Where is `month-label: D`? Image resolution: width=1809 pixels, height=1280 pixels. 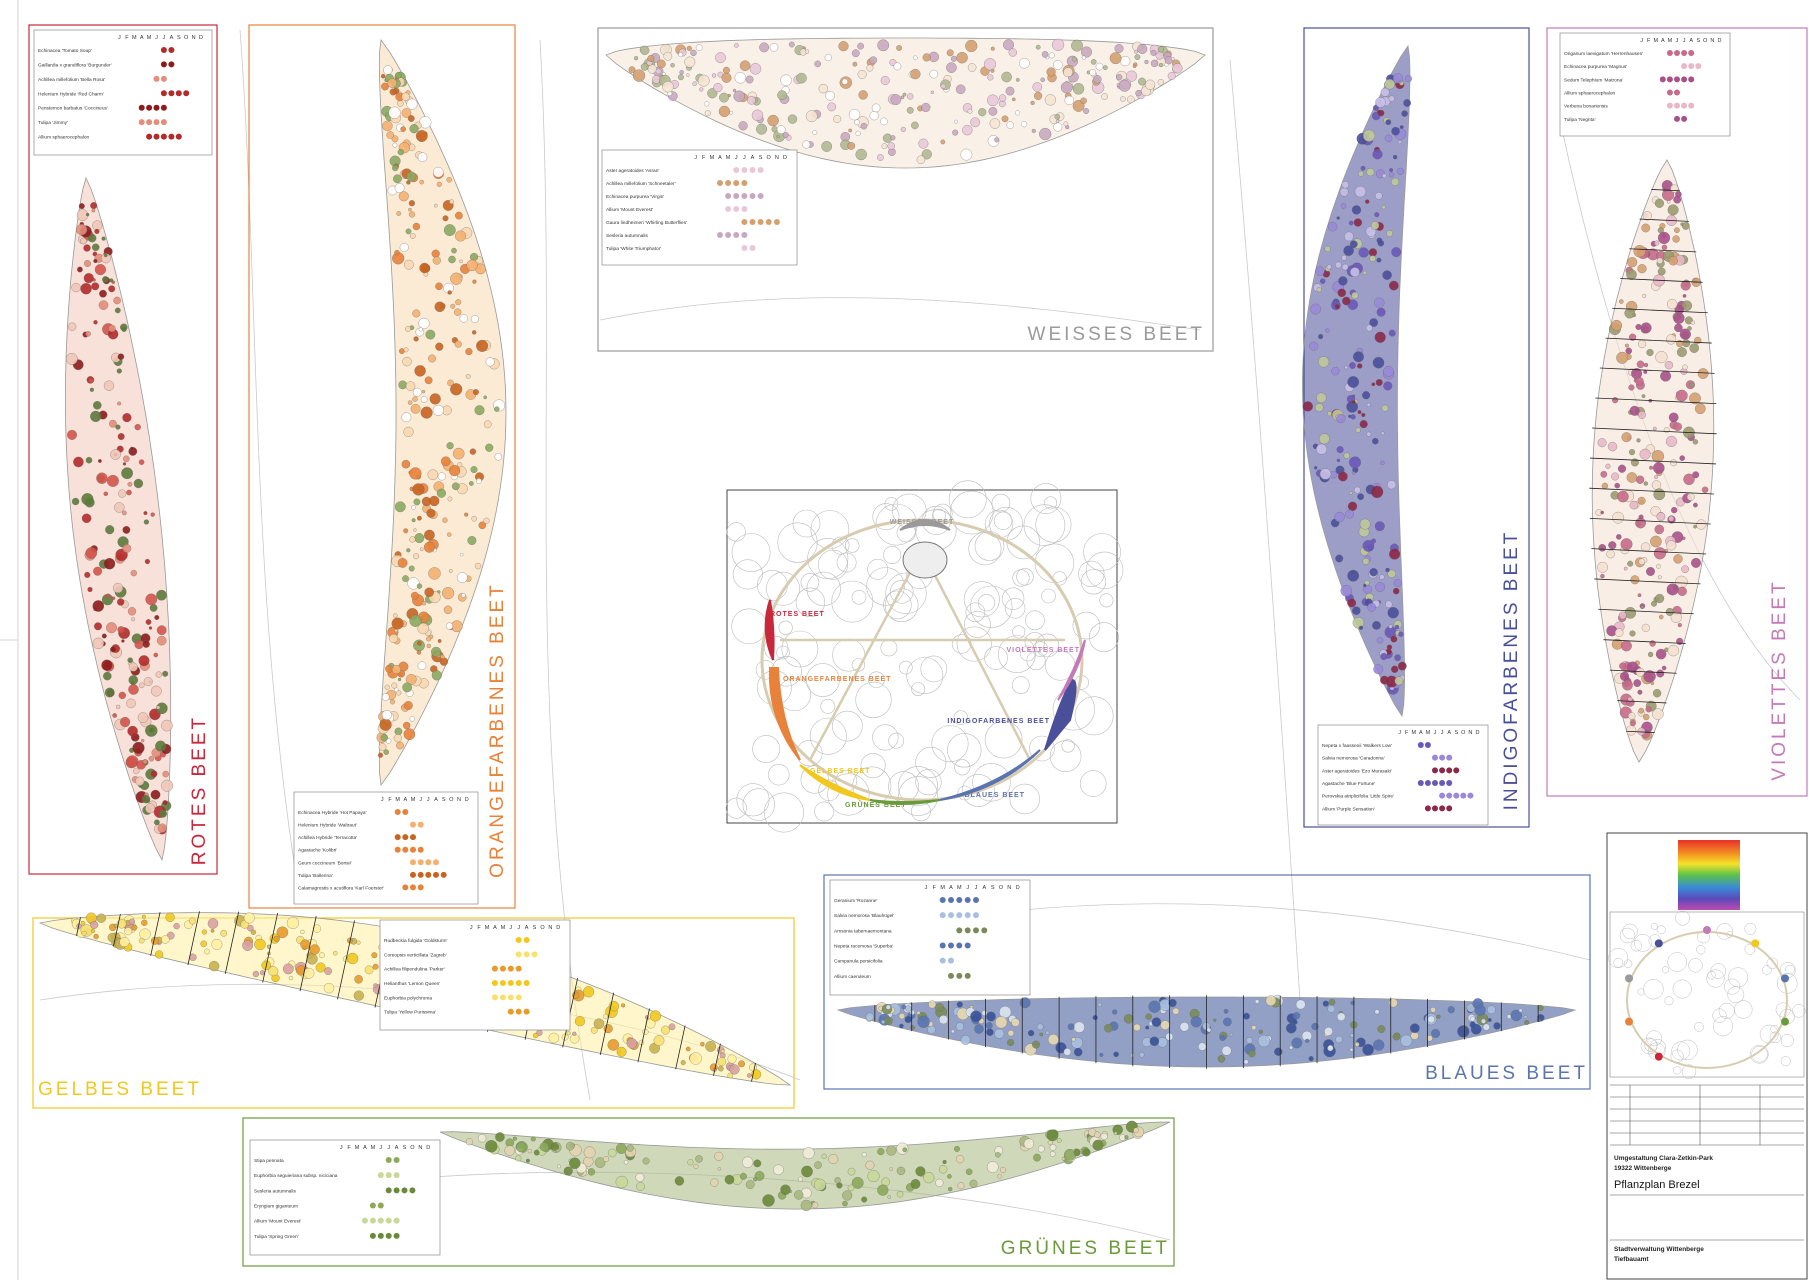
month-label: D is located at coordinates (467, 800).